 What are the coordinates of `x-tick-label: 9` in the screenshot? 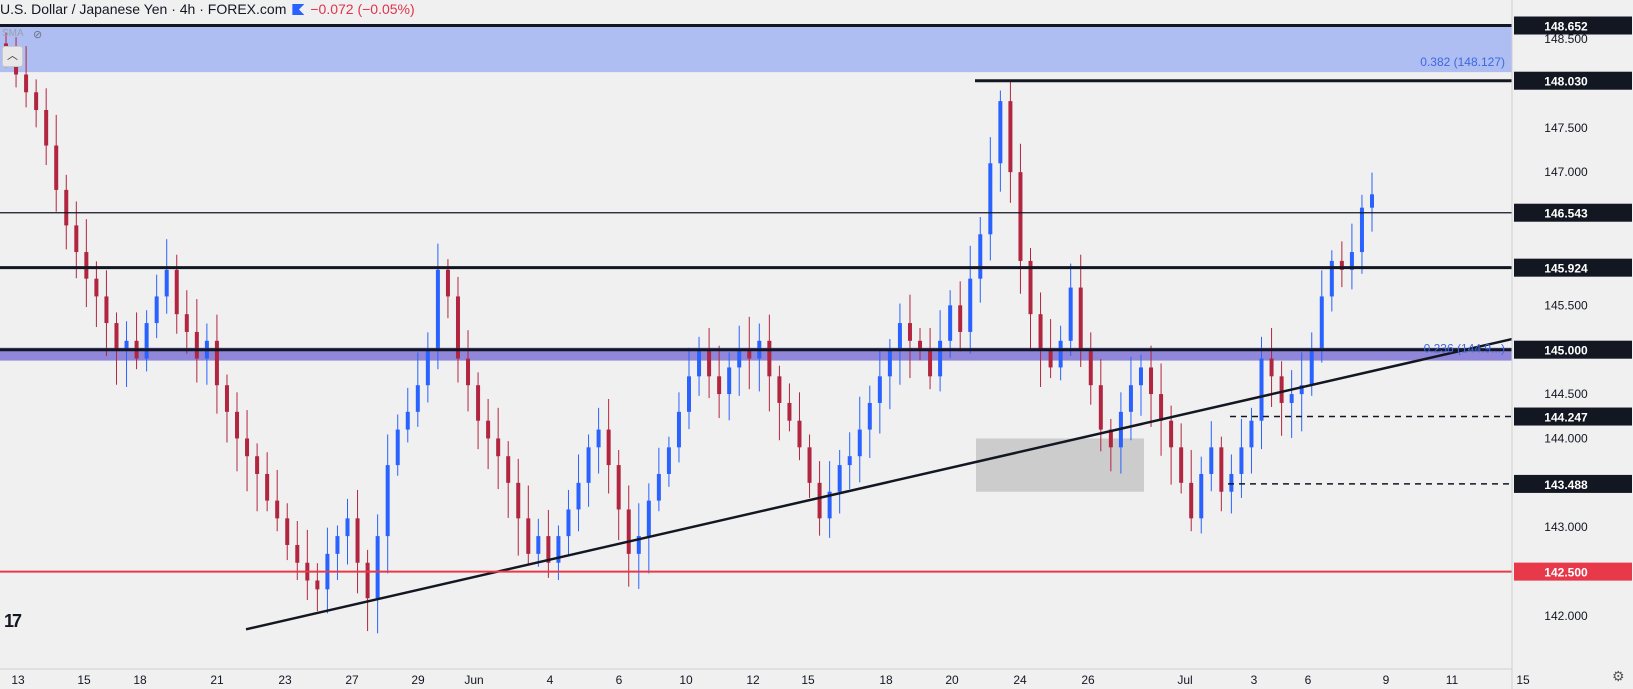 It's located at (1386, 680).